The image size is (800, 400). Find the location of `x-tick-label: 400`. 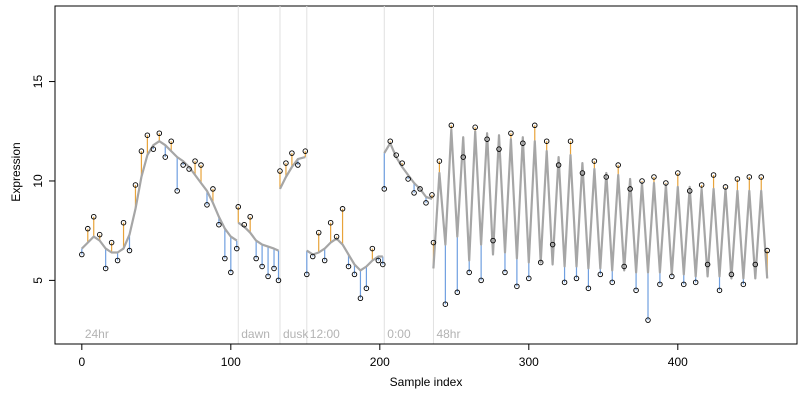

x-tick-label: 400 is located at coordinates (678, 362).